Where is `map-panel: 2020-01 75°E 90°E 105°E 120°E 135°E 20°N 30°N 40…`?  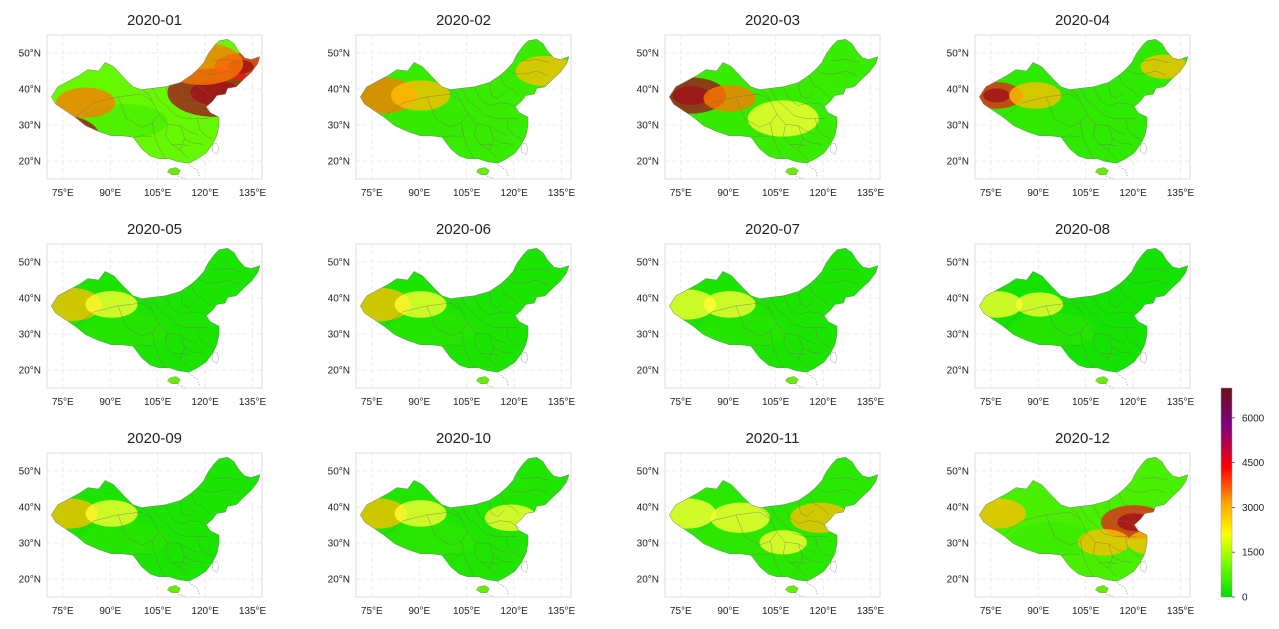 map-panel: 2020-01 75°E 90°E 105°E 120°E 135°E 20°N 30°N 40… is located at coordinates (143, 105).